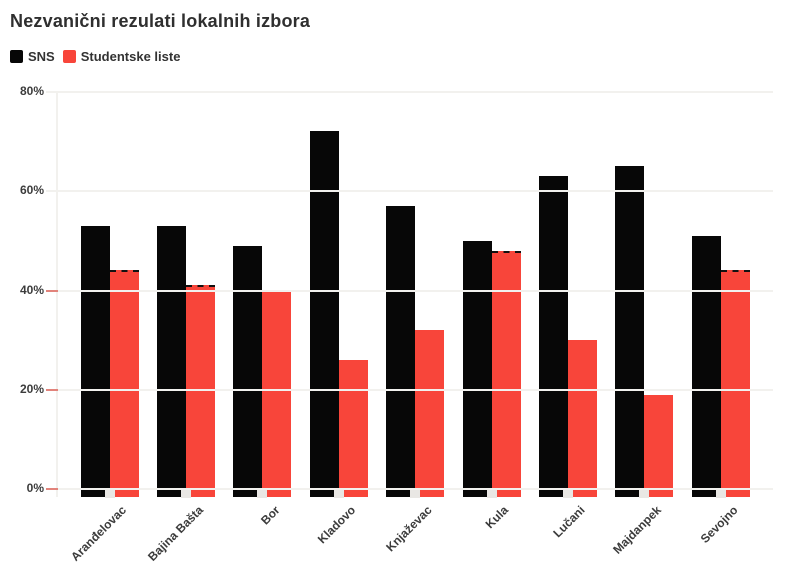  I want to click on x-tick-square-sevojno, so click(720, 493).